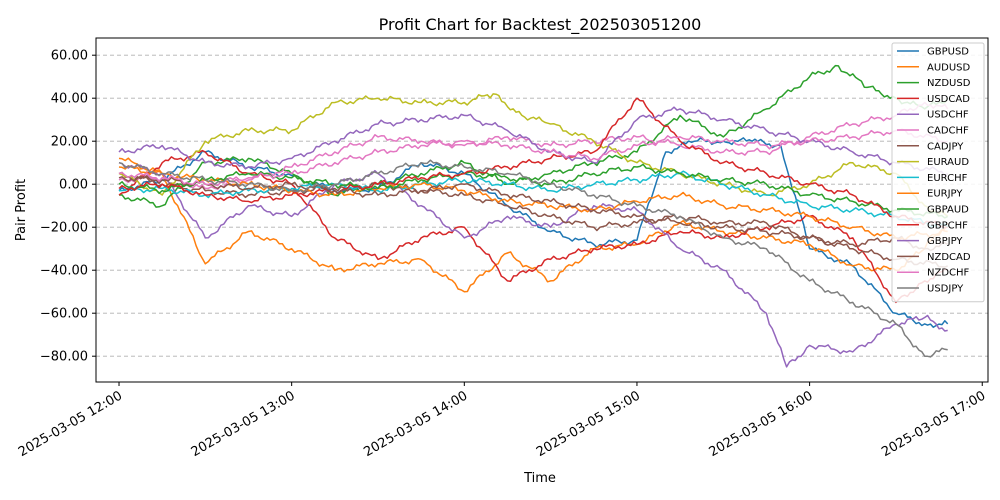 The image size is (1000, 500). Describe the element at coordinates (64, 271) in the screenshot. I see `y-tick-label: −40.00` at that location.